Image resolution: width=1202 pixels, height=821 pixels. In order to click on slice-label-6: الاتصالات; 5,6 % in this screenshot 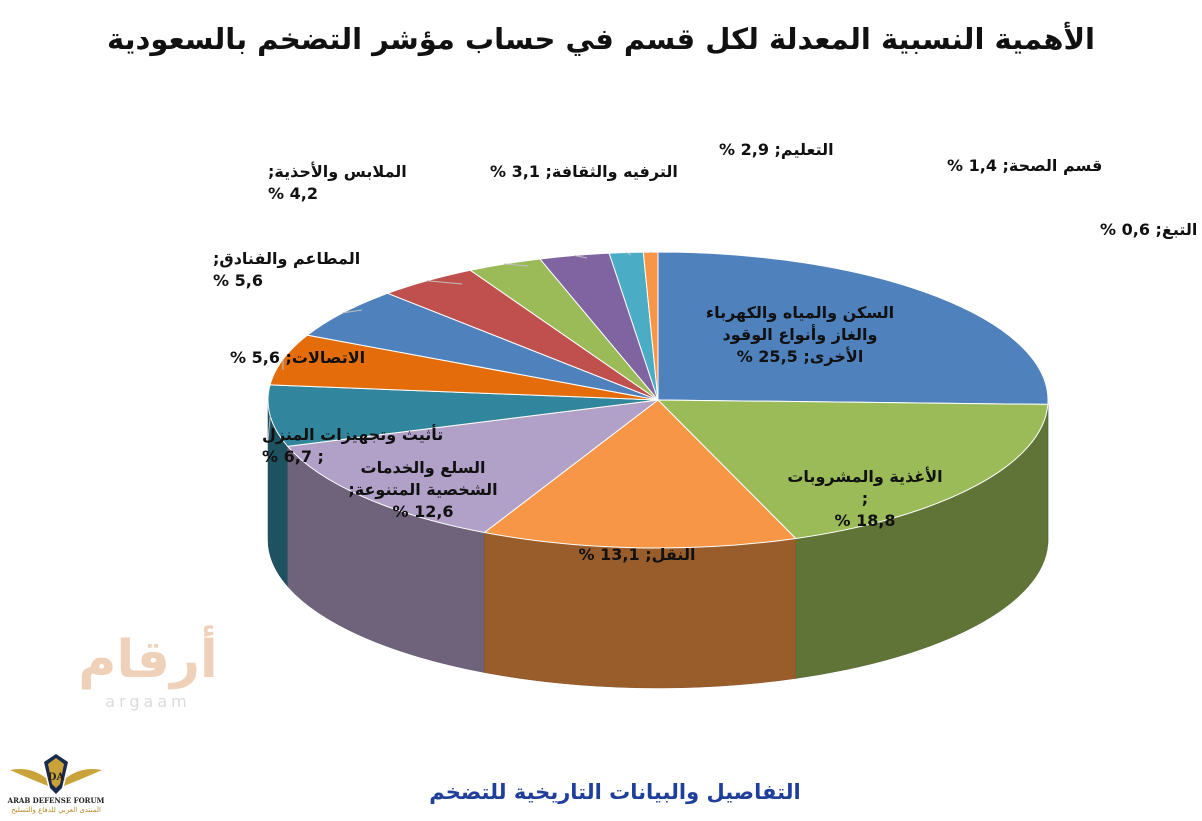, I will do `click(297, 357)`.